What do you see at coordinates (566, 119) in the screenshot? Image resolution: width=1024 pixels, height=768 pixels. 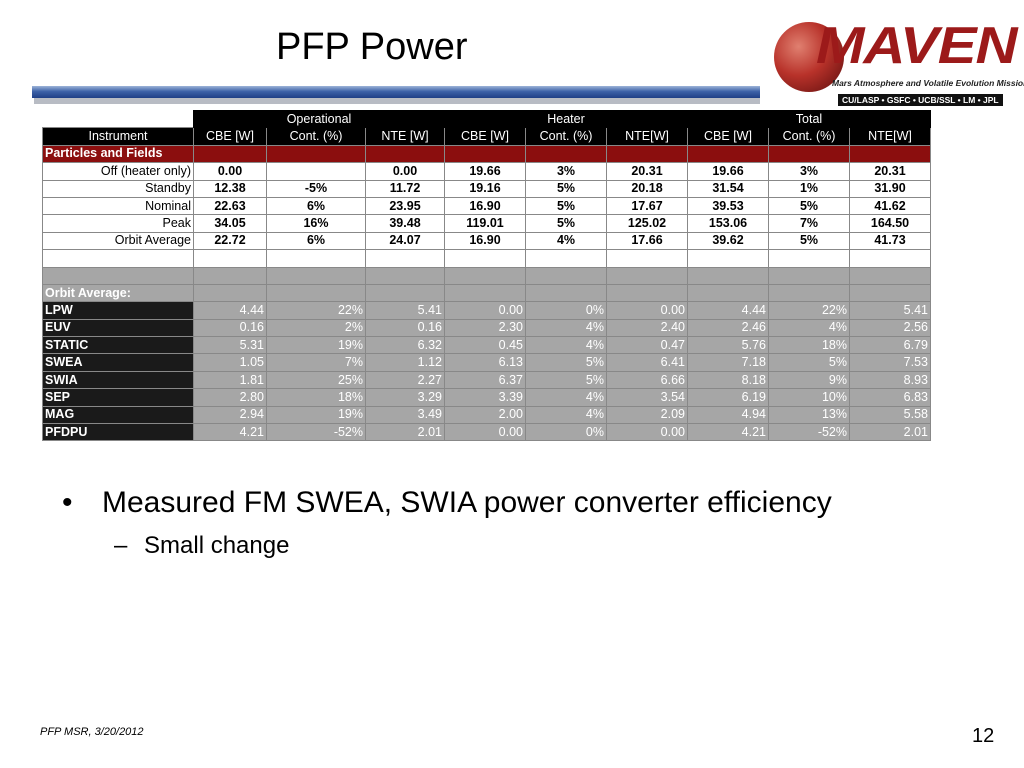 I see `group-heater: Heater` at bounding box center [566, 119].